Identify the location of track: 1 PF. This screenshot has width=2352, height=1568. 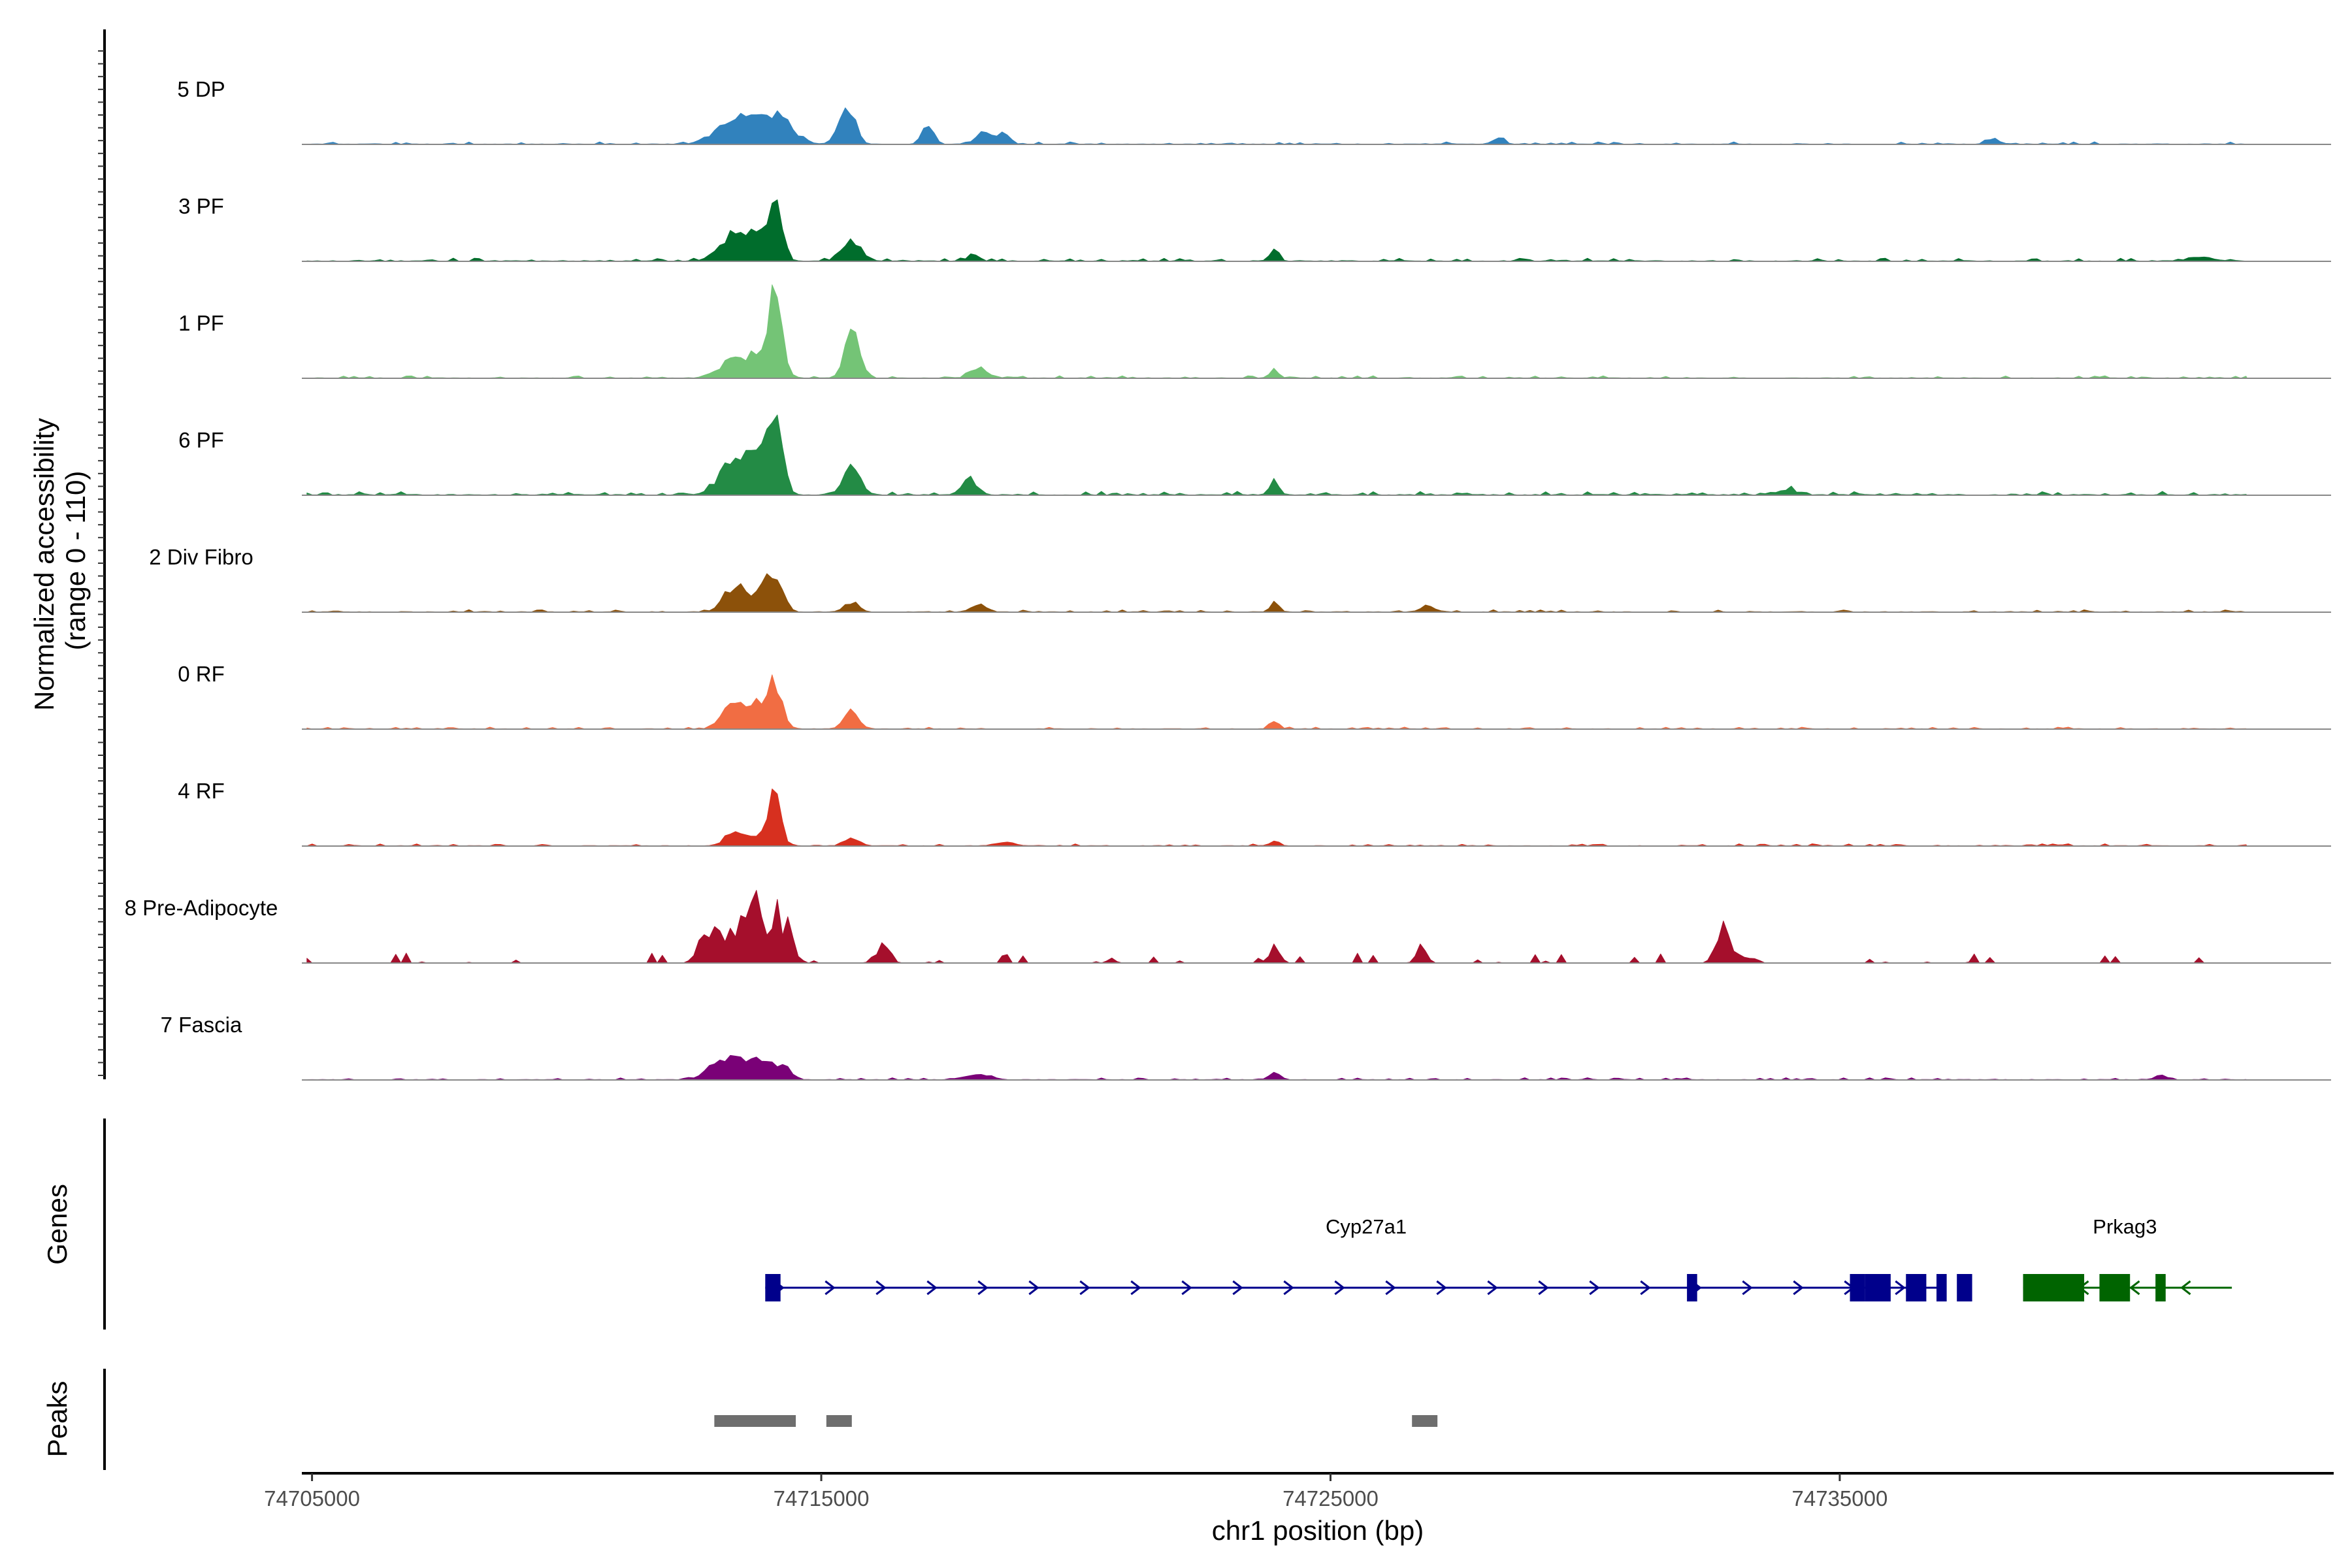
(1254, 331).